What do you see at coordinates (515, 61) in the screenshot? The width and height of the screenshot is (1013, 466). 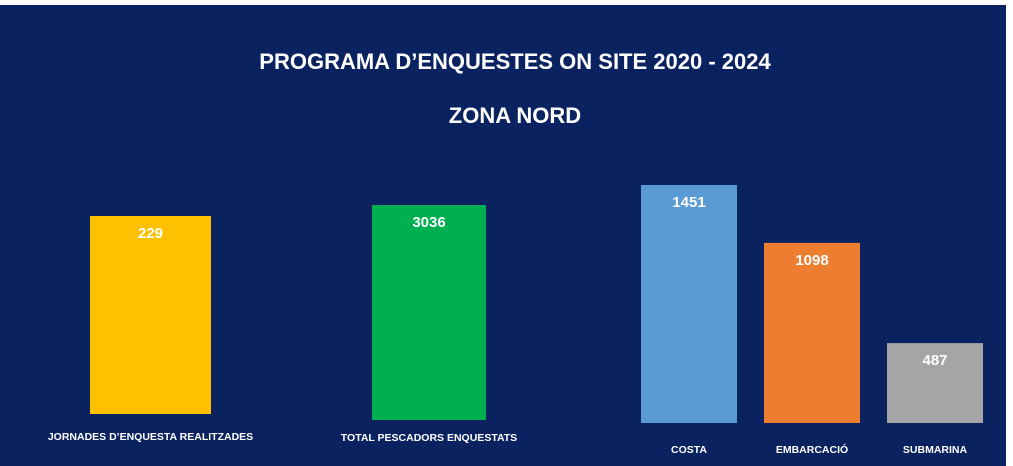 I see `title: PROGRAMA D’ENQUESTES ON SITE 2020 - 2024` at bounding box center [515, 61].